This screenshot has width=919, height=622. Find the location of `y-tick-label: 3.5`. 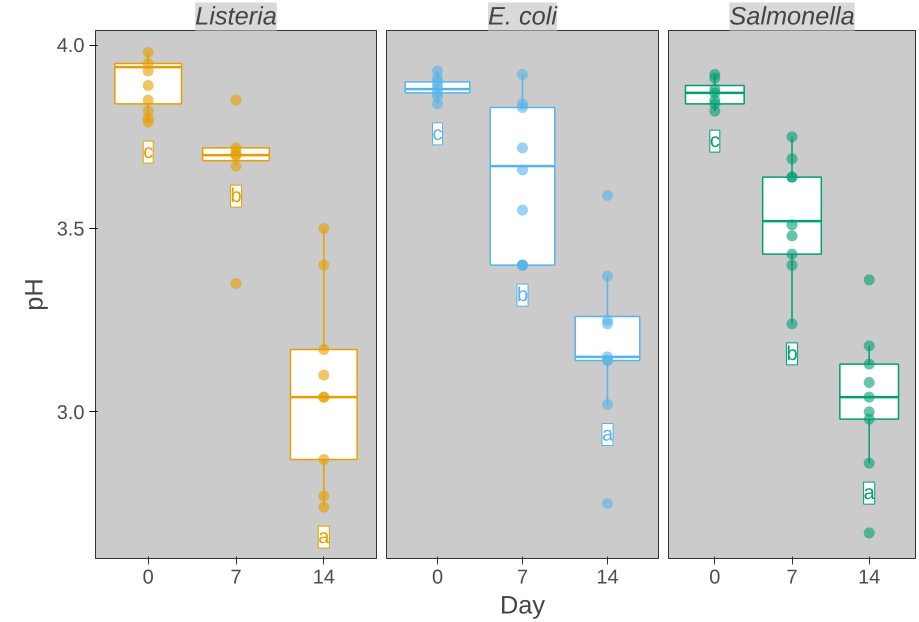

y-tick-label: 3.5 is located at coordinates (70, 229).